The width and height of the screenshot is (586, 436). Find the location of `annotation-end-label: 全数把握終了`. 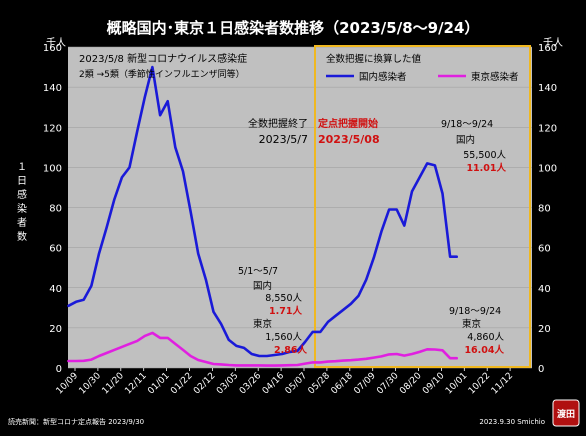

annotation-end-label: 全数把握終了 is located at coordinates (278, 123).